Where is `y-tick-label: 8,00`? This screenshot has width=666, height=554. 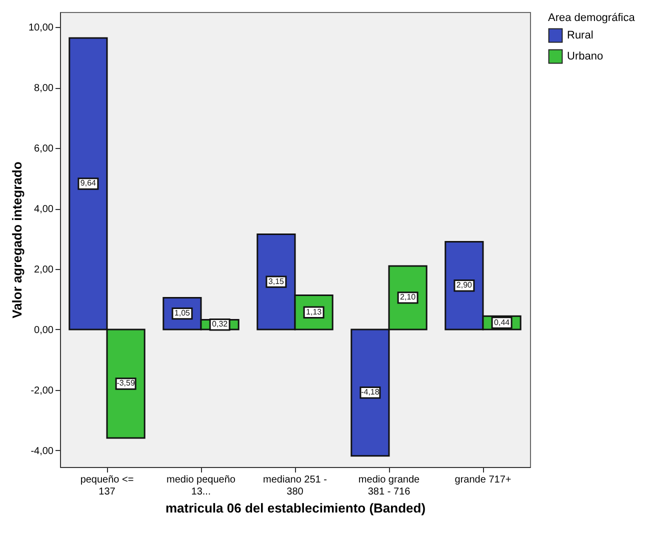
y-tick-label: 8,00 is located at coordinates (44, 88).